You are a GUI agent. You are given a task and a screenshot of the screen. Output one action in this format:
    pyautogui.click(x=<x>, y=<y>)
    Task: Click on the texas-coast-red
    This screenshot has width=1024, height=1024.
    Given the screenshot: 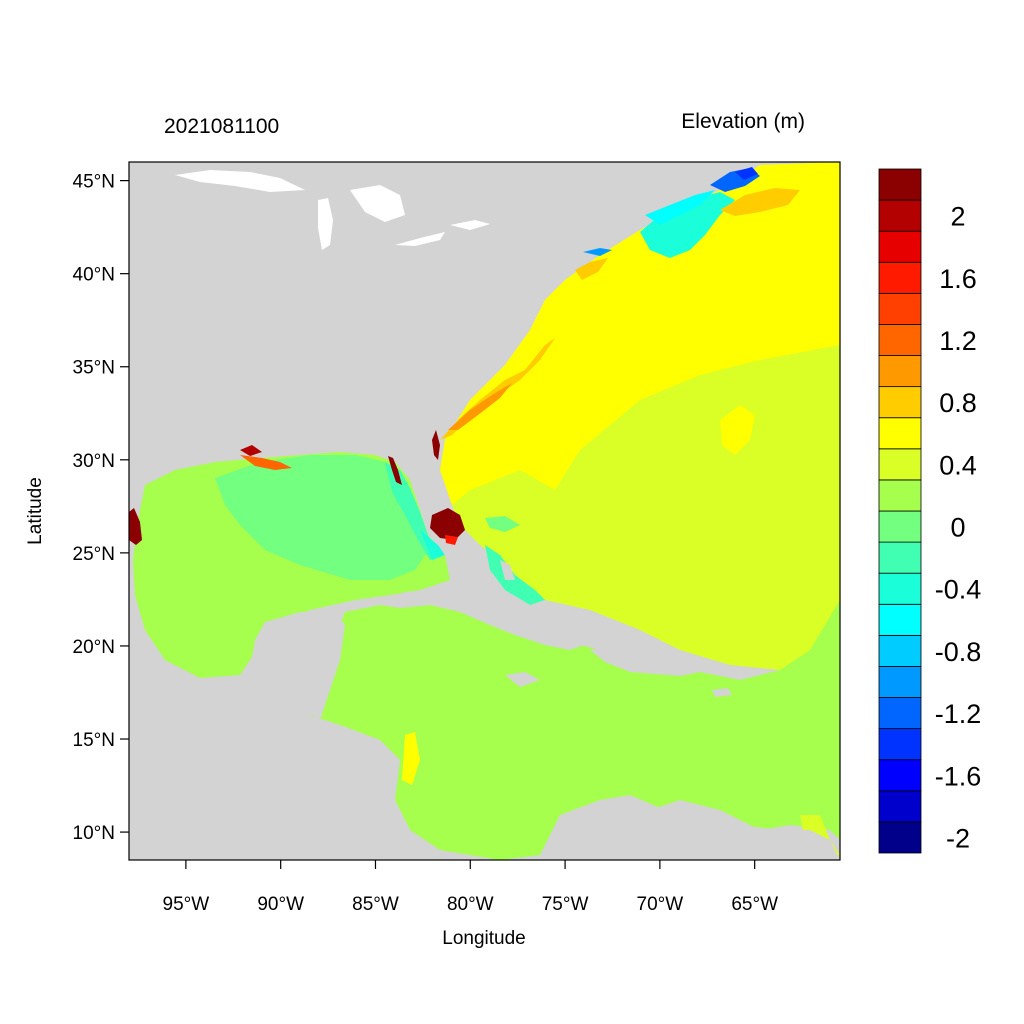 What is the action you would take?
    pyautogui.click(x=135, y=526)
    